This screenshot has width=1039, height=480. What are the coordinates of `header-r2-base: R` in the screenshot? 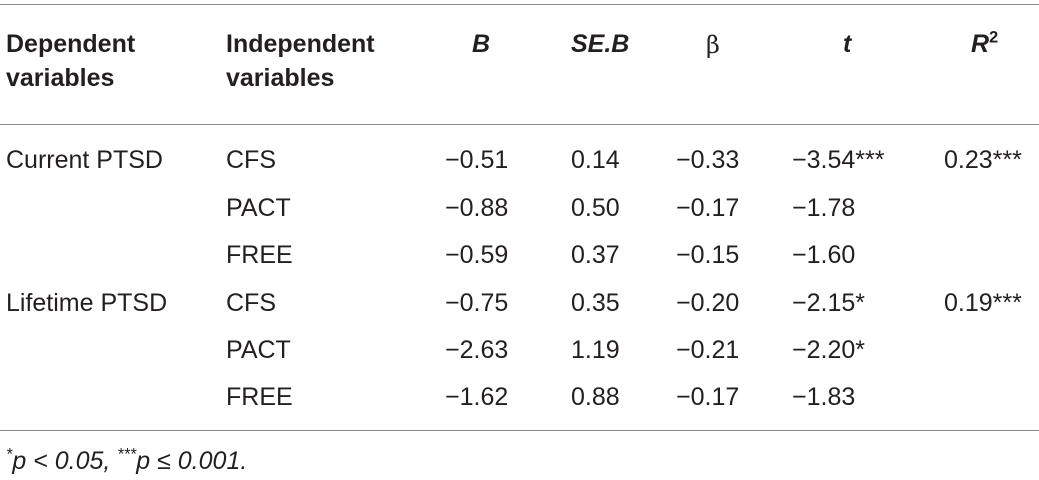 It's located at (980, 44).